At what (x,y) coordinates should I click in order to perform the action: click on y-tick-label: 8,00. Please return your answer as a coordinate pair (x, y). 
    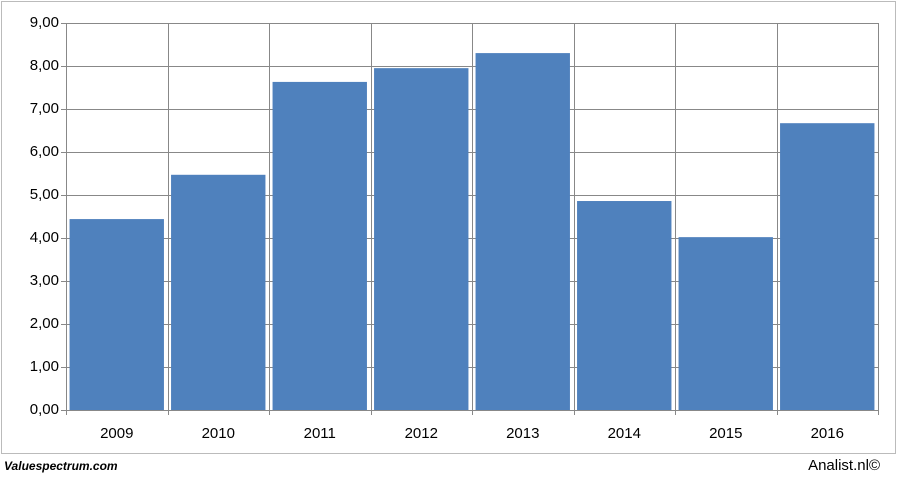
    Looking at the image, I should click on (44, 65).